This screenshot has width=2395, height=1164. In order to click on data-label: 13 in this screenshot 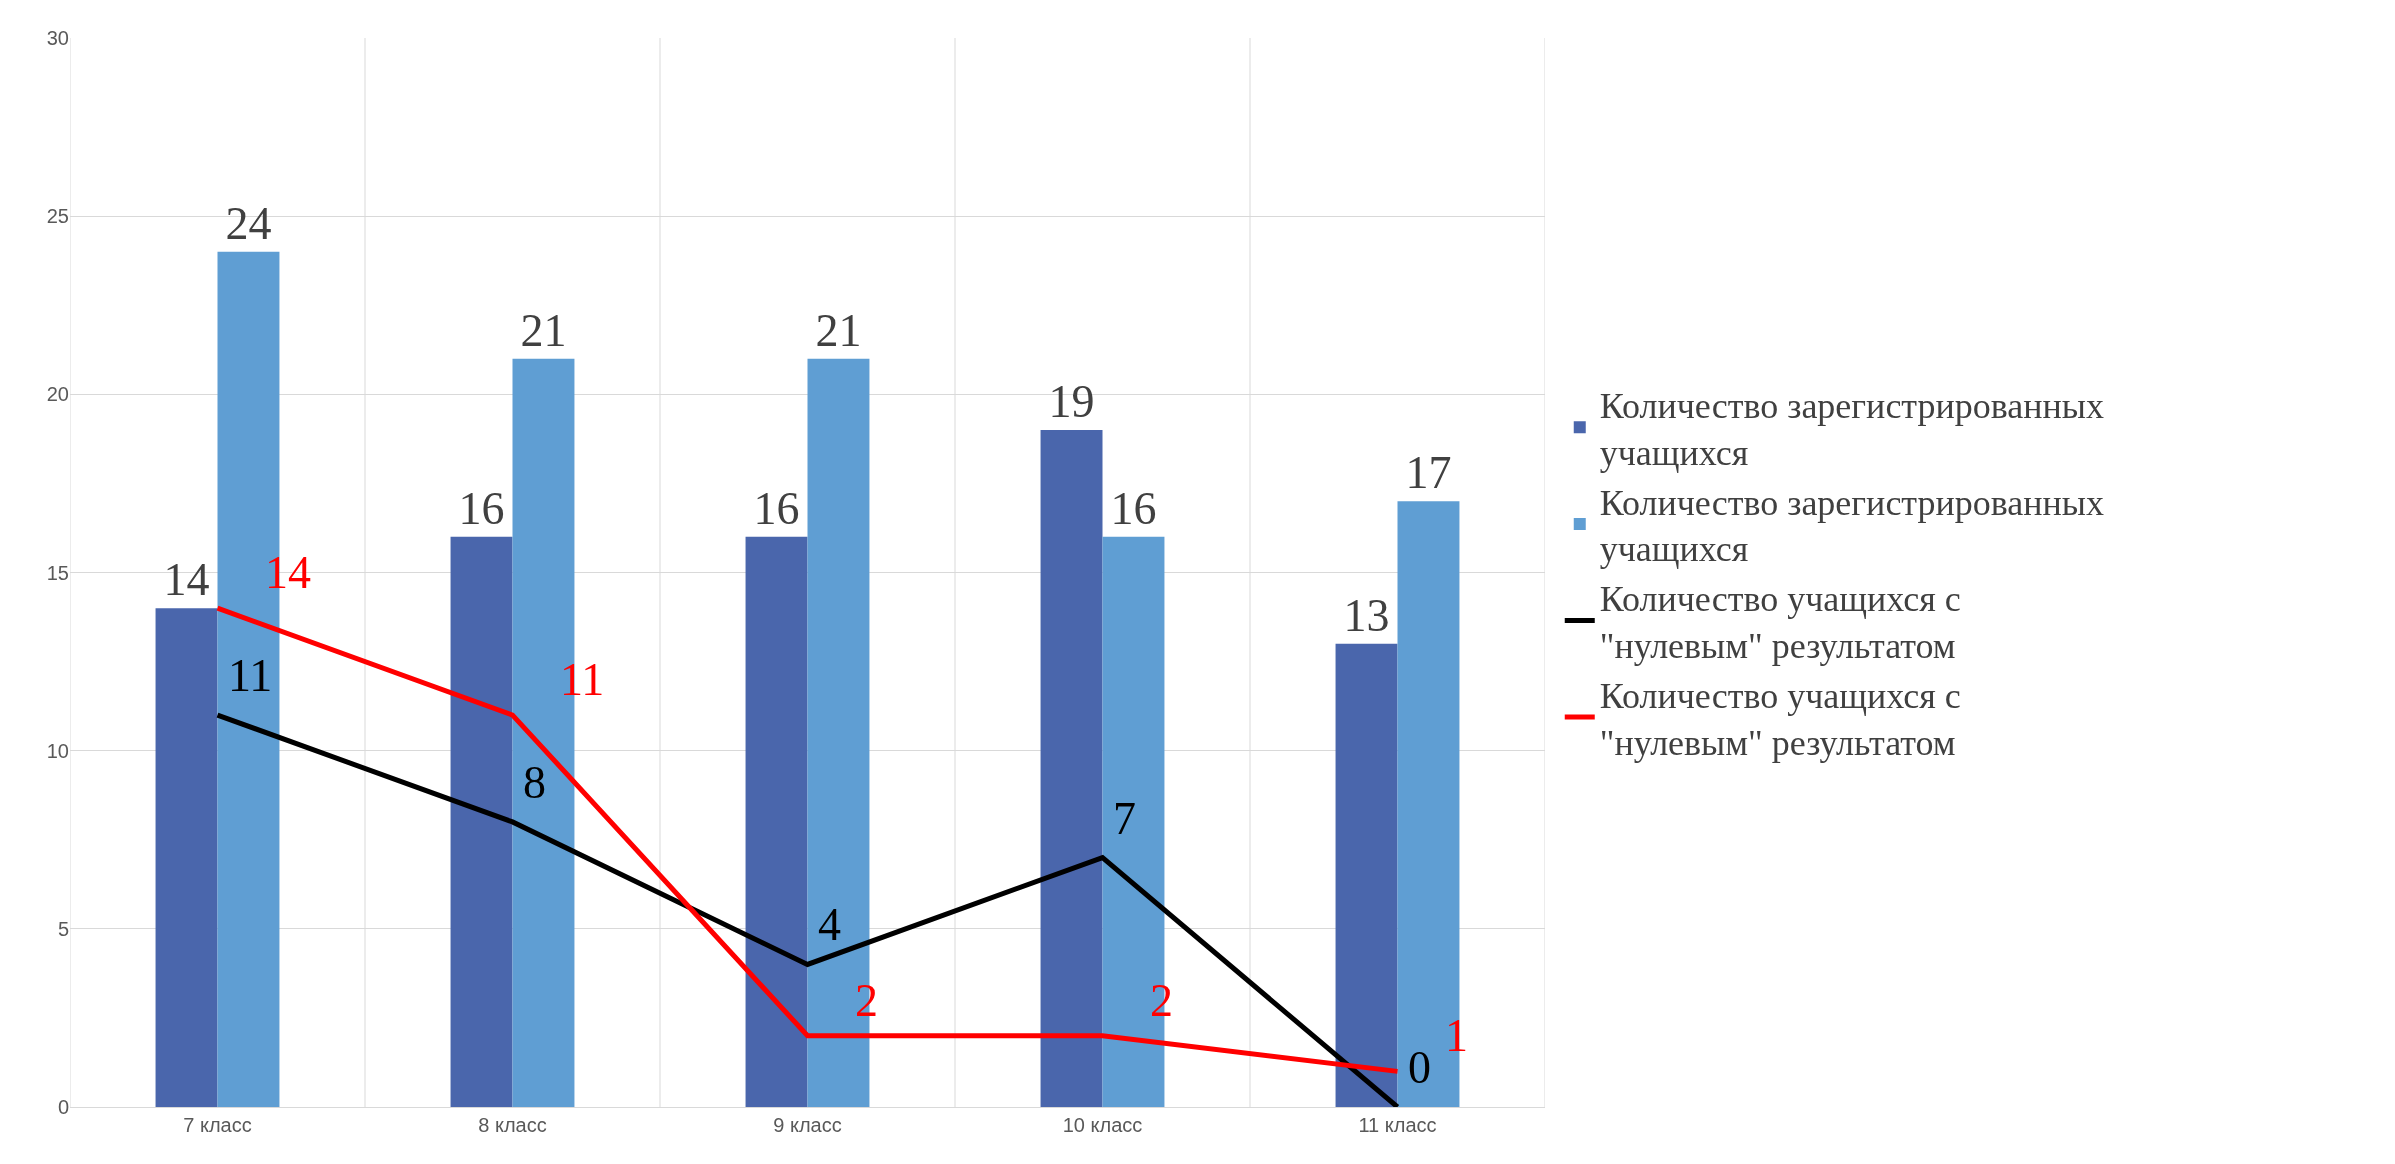, I will do `click(1366, 615)`.